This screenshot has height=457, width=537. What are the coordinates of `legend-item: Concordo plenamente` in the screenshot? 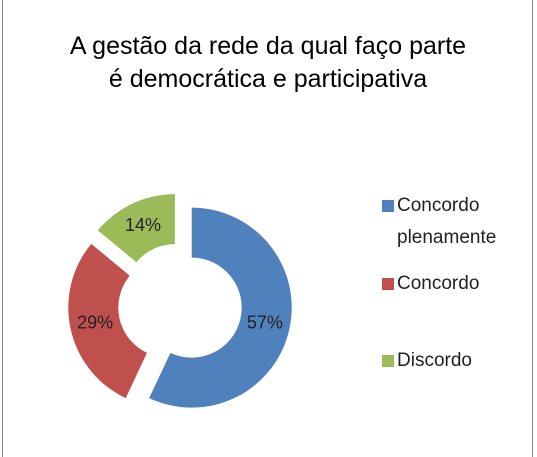 It's located at (455, 222).